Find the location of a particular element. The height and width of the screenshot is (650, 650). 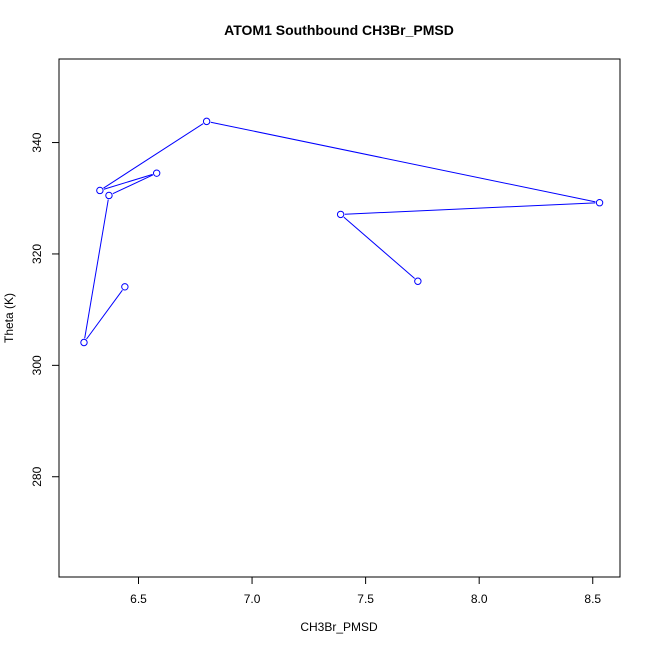

x-axis: 6.5 7.0 7.5 8.0 8.5 is located at coordinates (365, 591).